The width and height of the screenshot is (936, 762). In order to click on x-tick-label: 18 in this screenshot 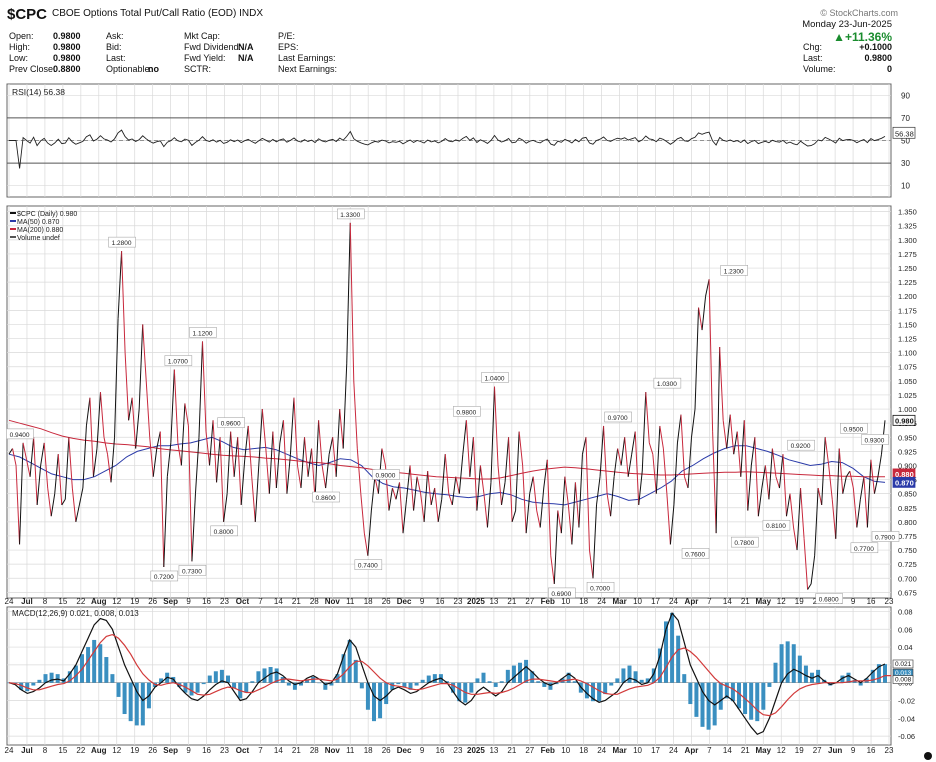, I will do `click(368, 750)`.